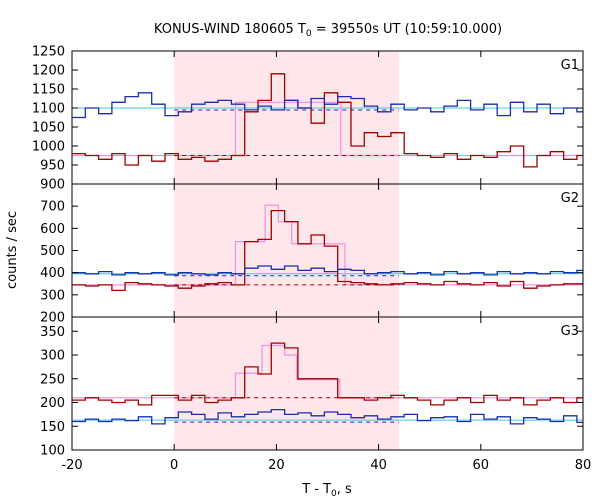 This screenshot has width=600, height=500. I want to click on panel-G2-y-tick-label: 400, so click(52, 273).